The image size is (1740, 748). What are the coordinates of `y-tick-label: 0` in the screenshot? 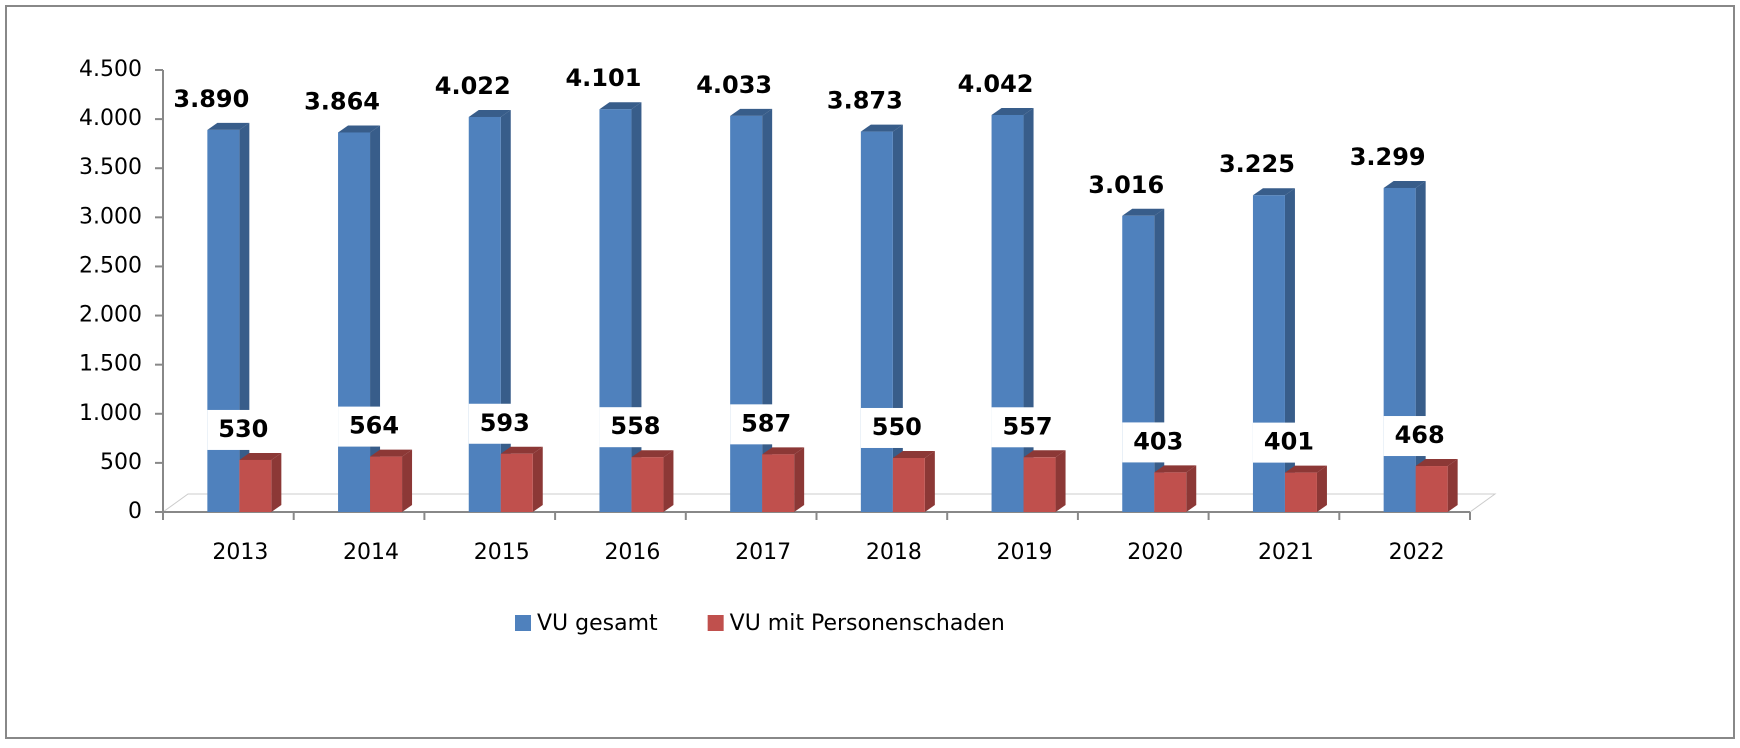 It's located at (135, 511).